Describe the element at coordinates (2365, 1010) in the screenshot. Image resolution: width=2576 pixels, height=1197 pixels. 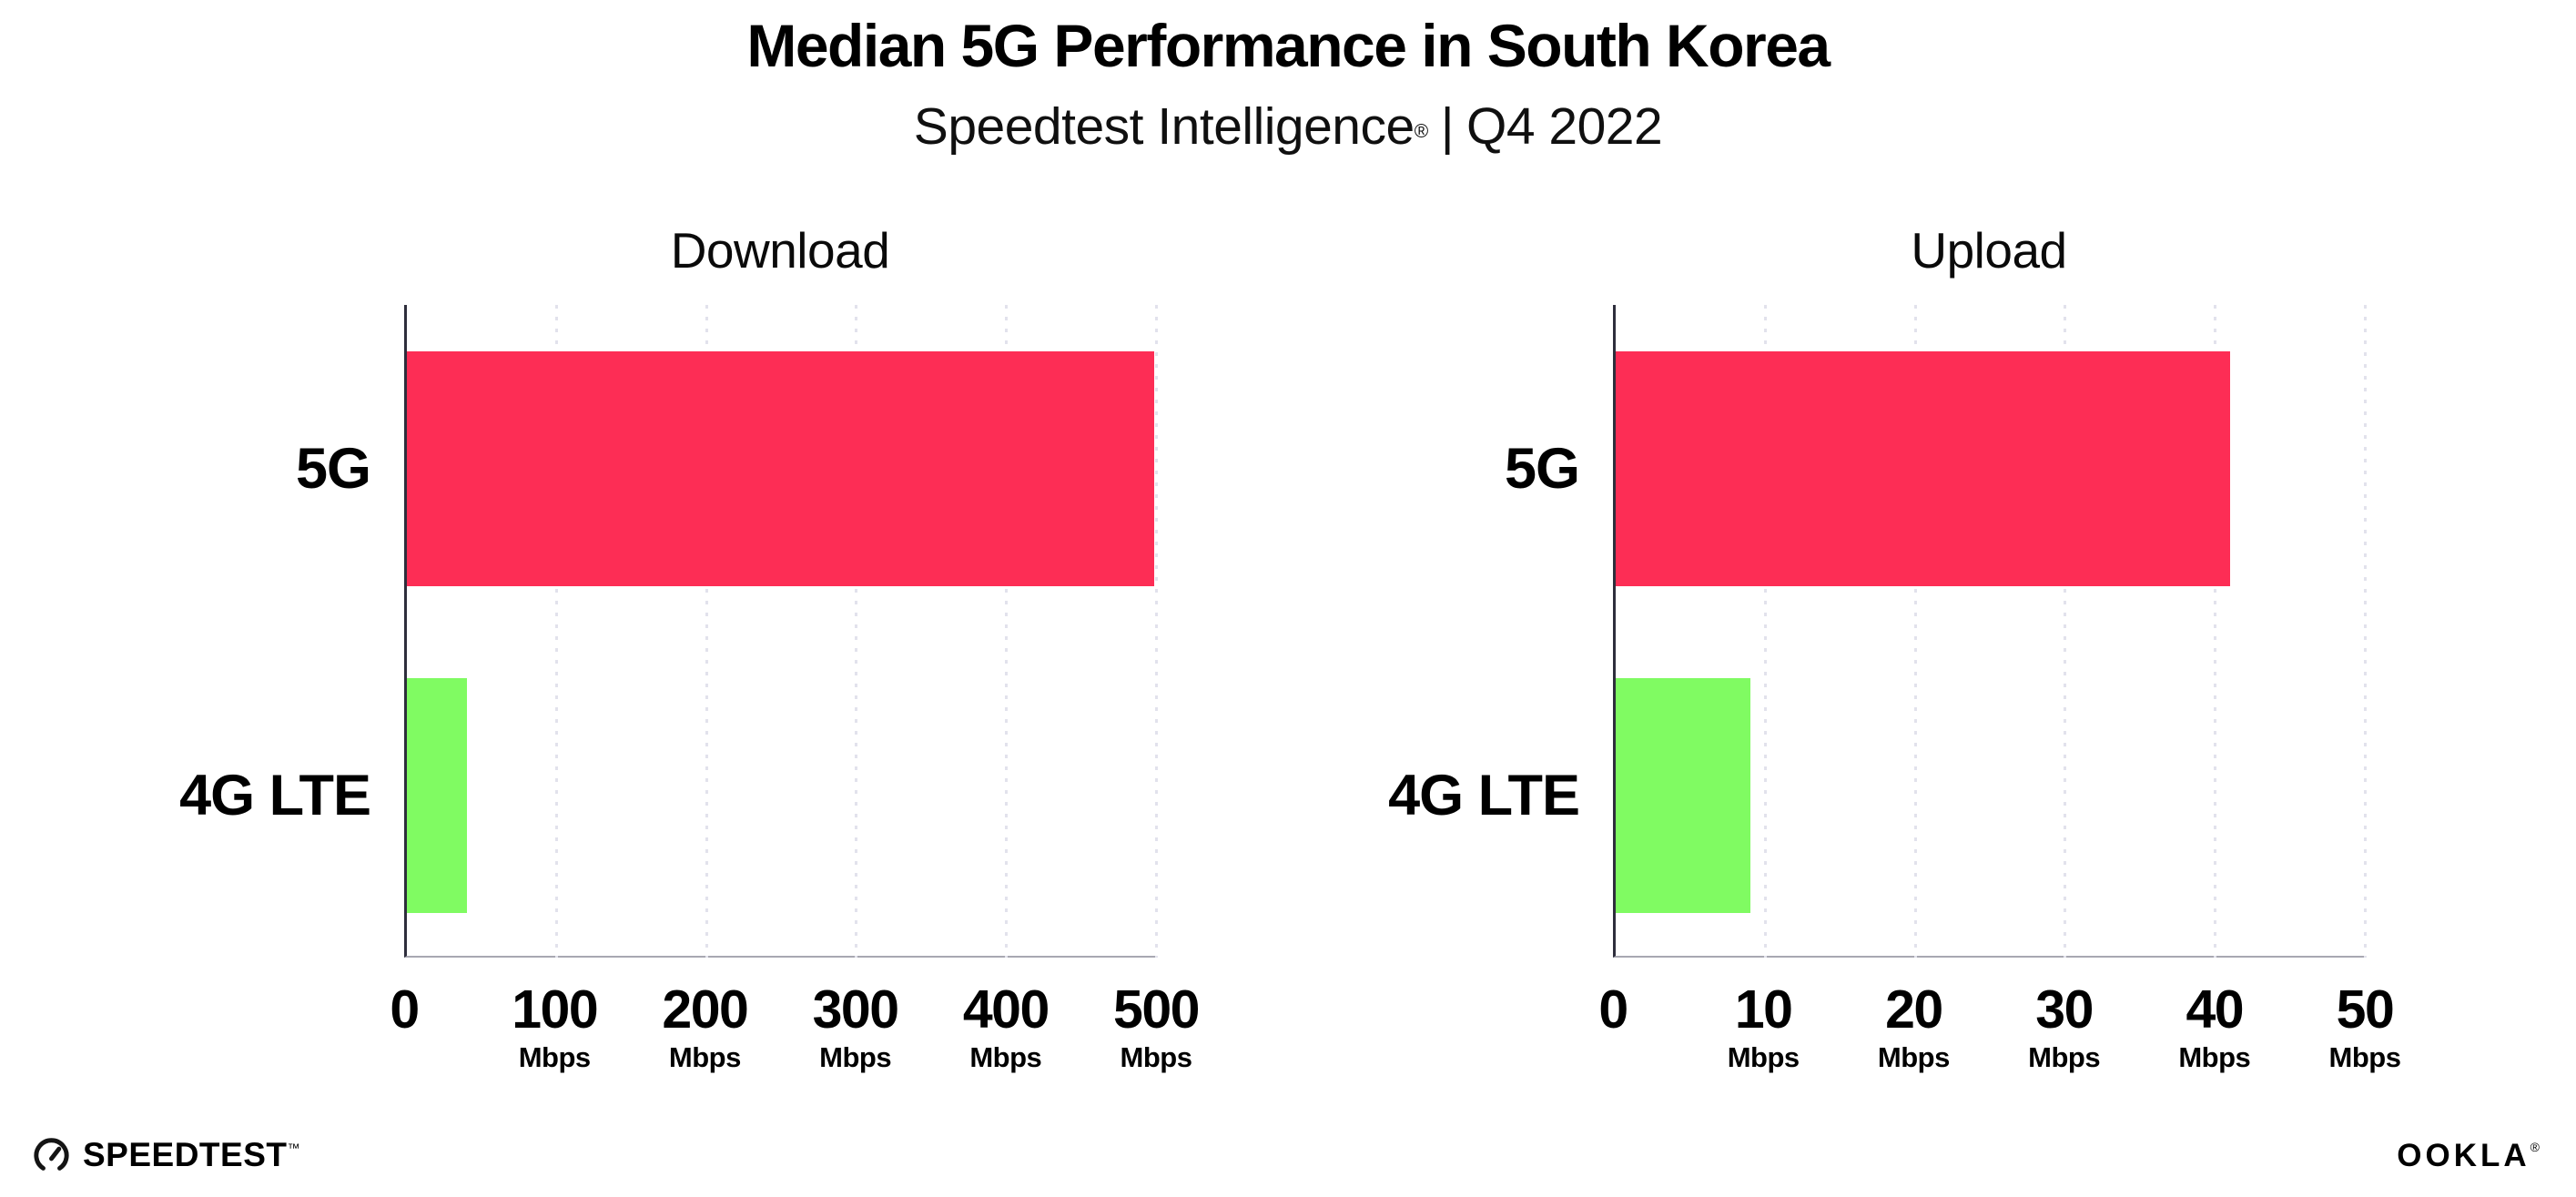
I see `x-tick-value: 50` at that location.